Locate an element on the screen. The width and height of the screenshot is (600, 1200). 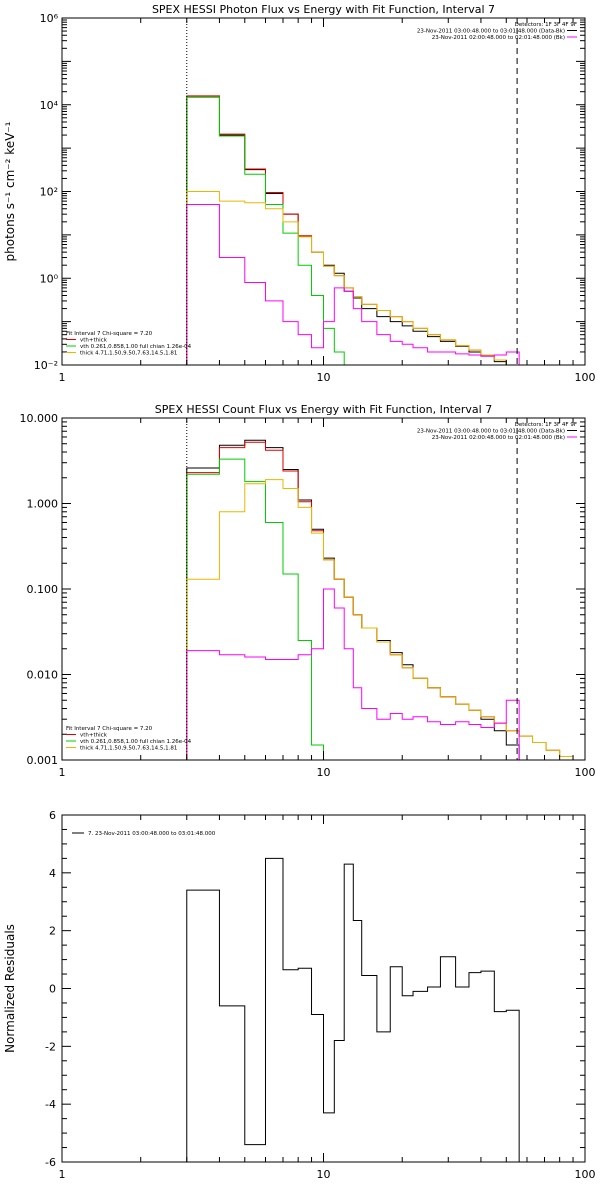
y-tick-label: 0 is located at coordinates (52, 989).